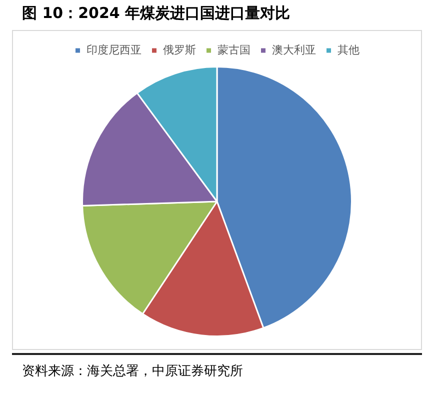 The image size is (436, 393). Describe the element at coordinates (156, 13) in the screenshot. I see `chart-title: 图 10：2024 年煤炭进口国进口量对比` at that location.